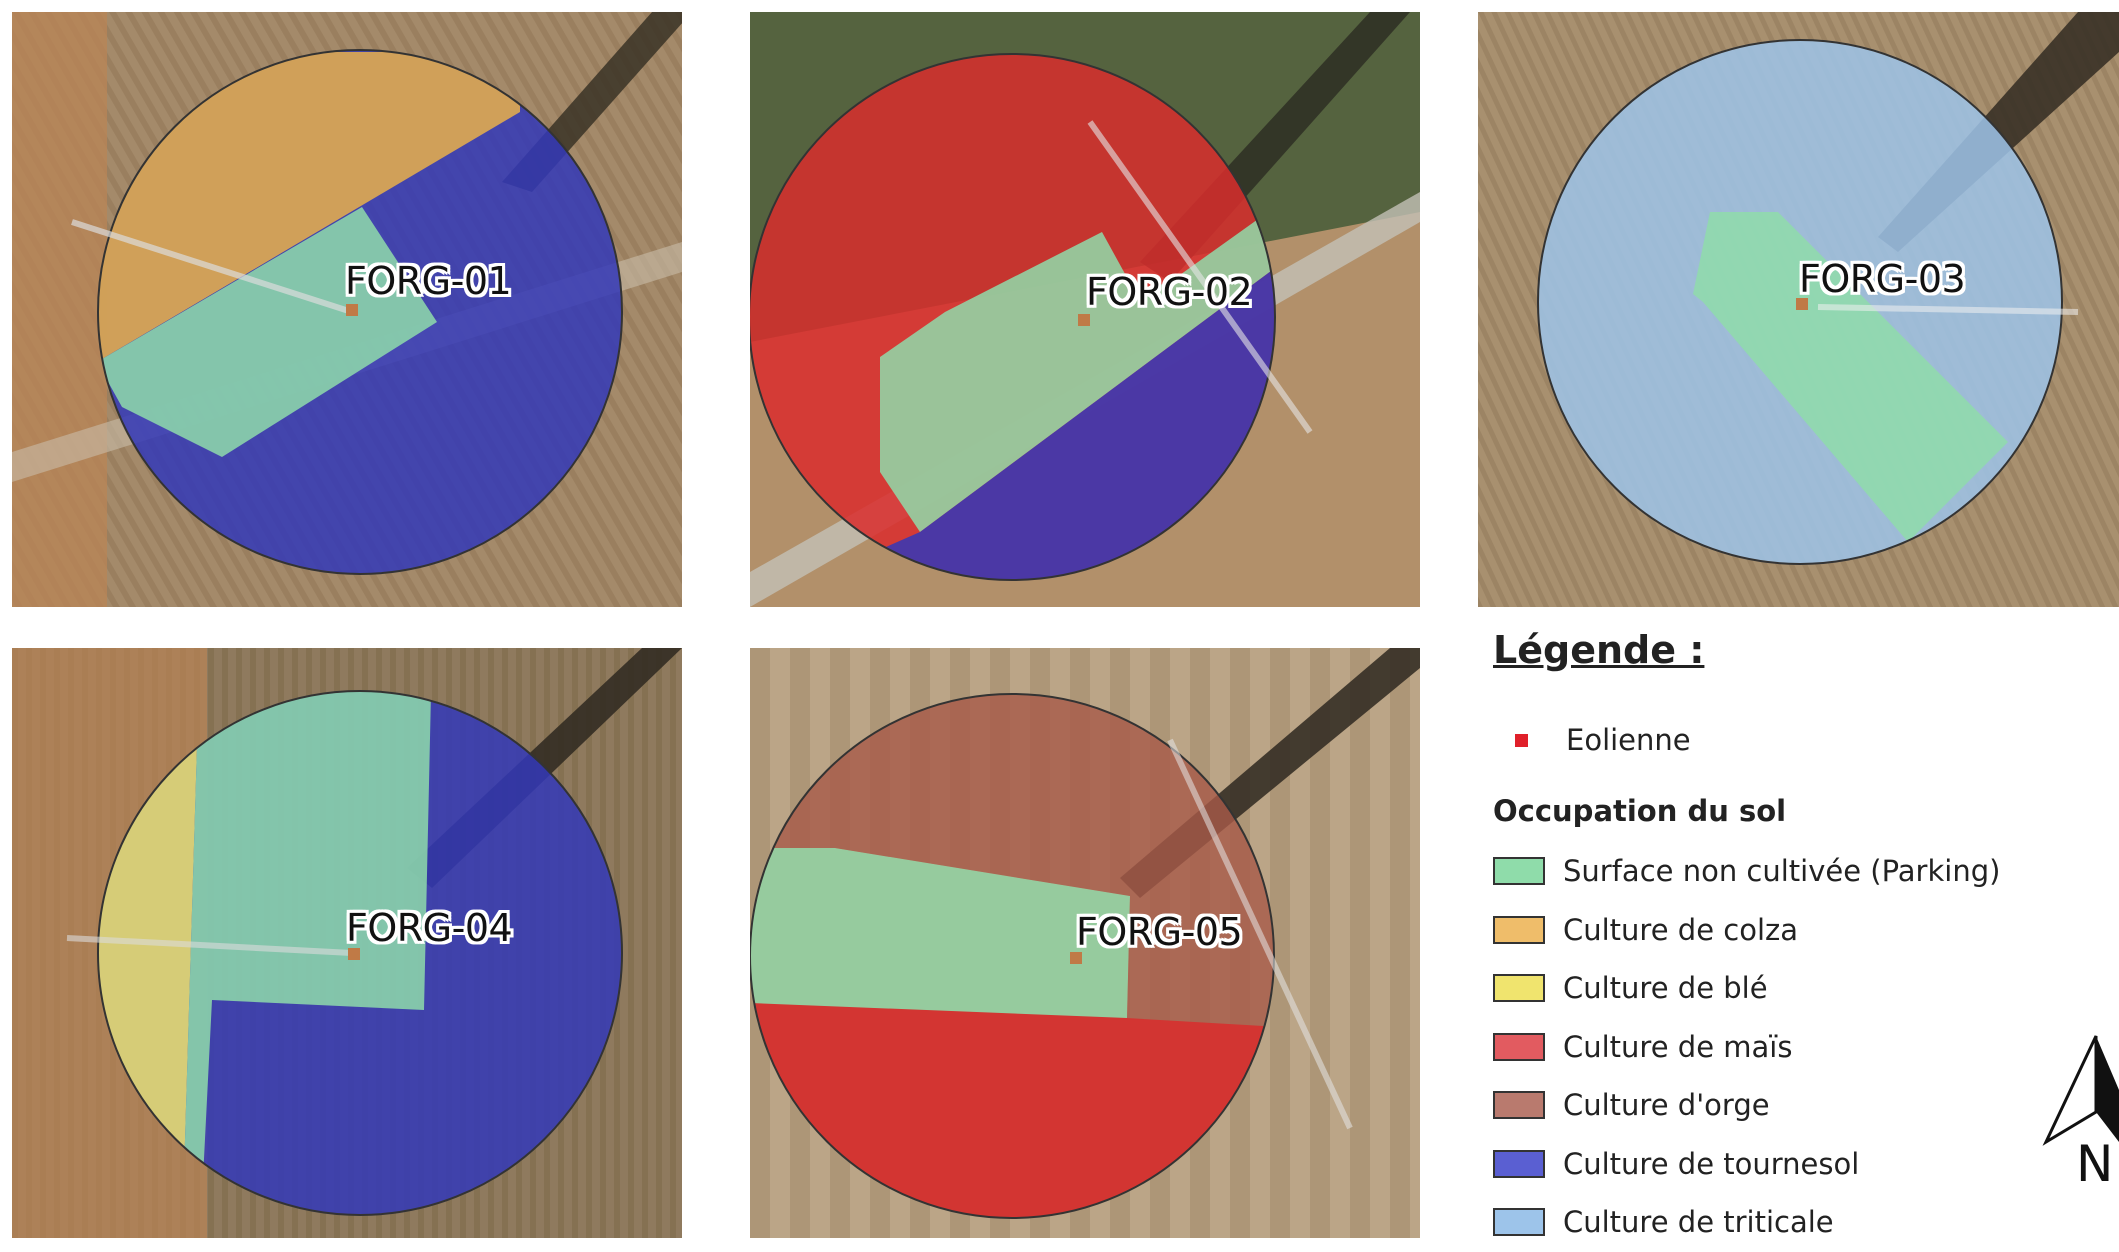 The height and width of the screenshot is (1252, 2119). Describe the element at coordinates (1599, 650) in the screenshot. I see `legend-title: Légende :` at that location.